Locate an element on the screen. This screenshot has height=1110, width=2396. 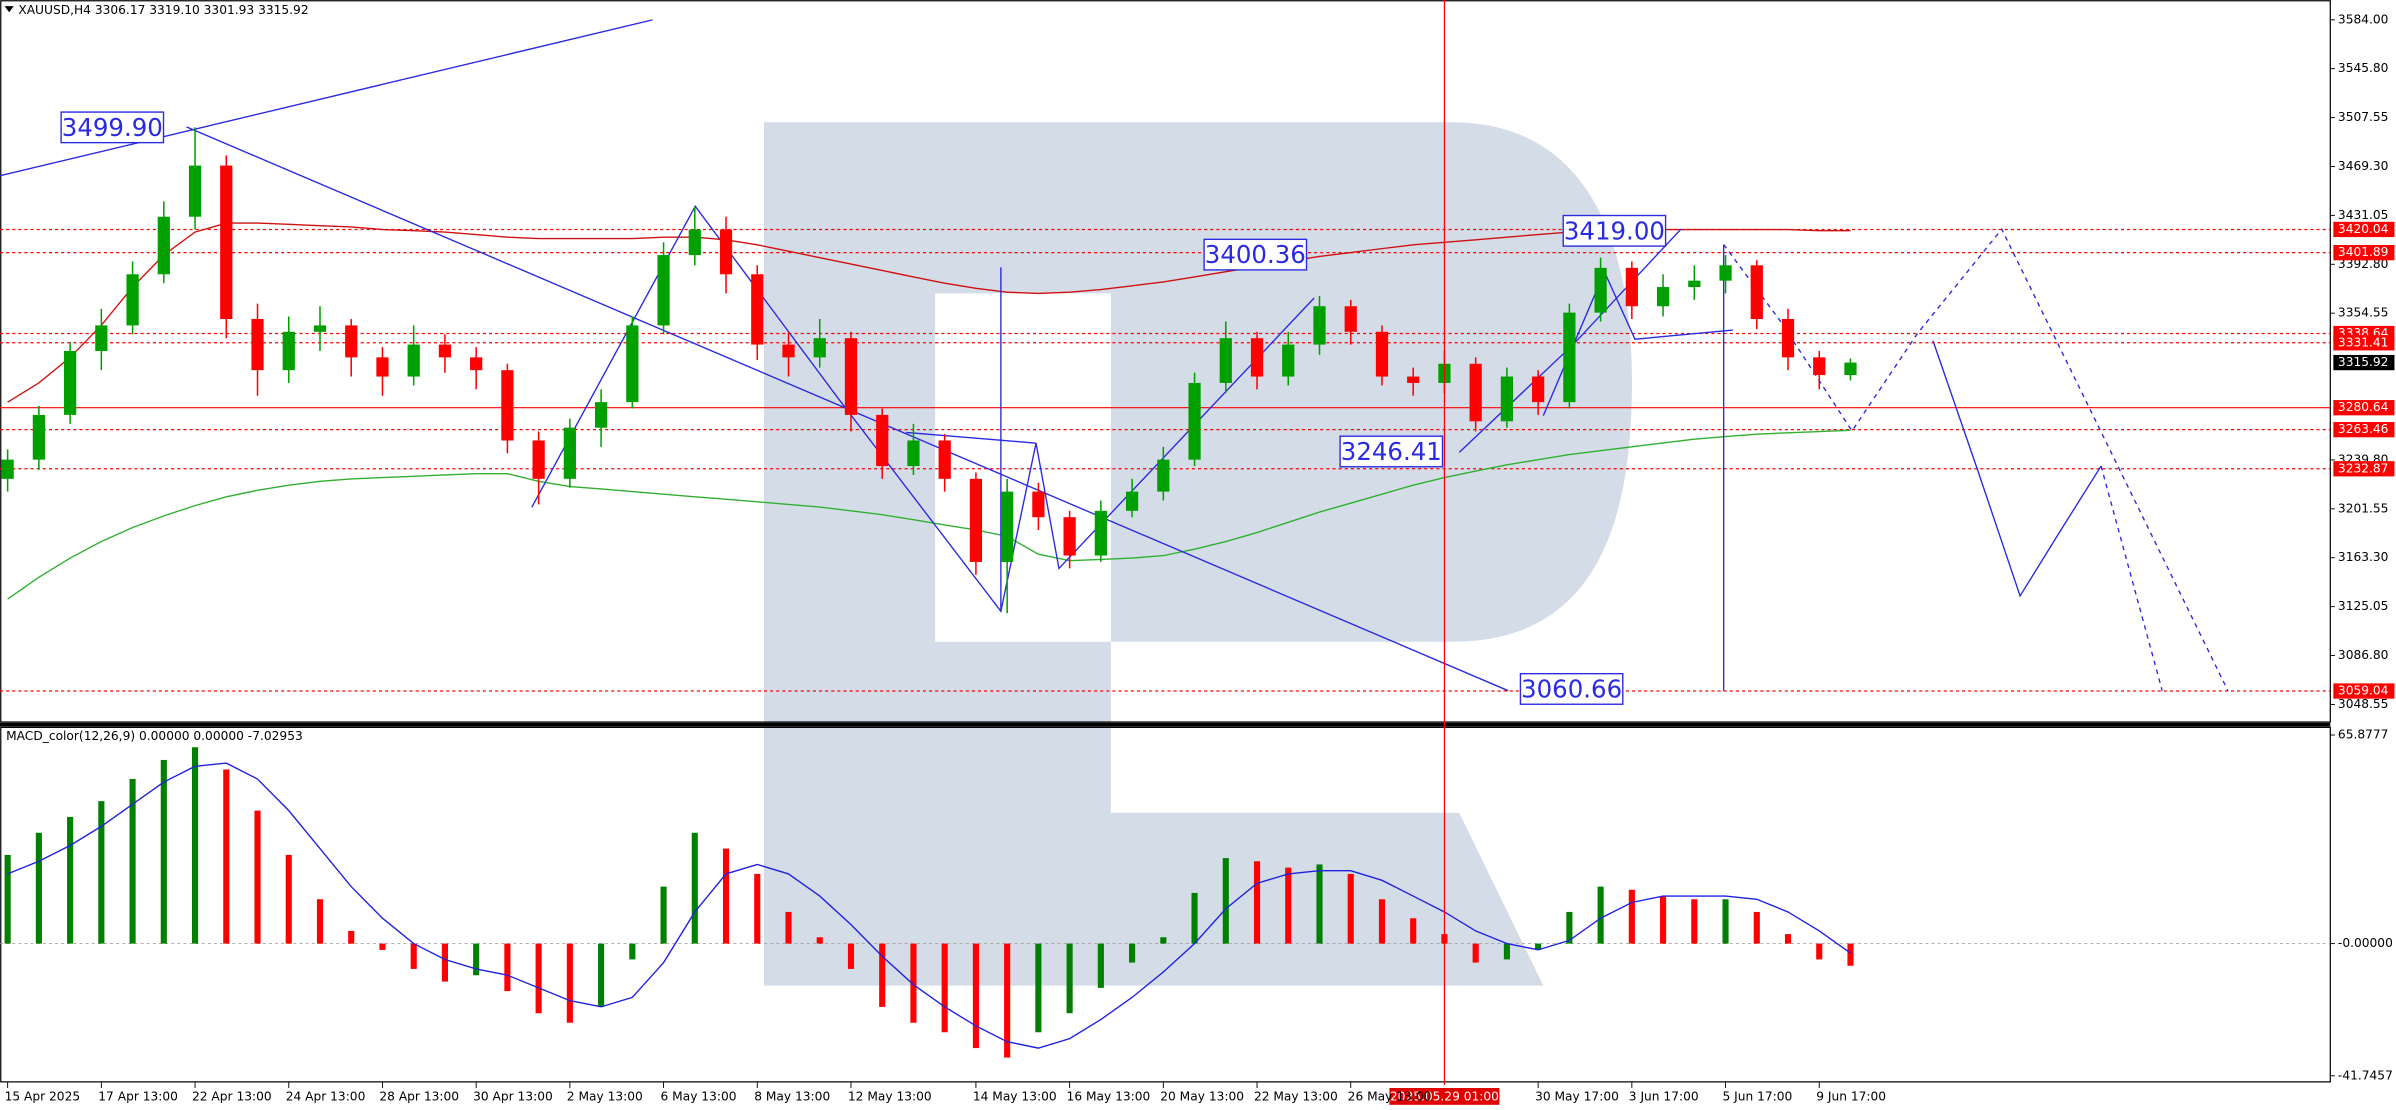
y-tick-label: 3125.05 is located at coordinates (2363, 606).